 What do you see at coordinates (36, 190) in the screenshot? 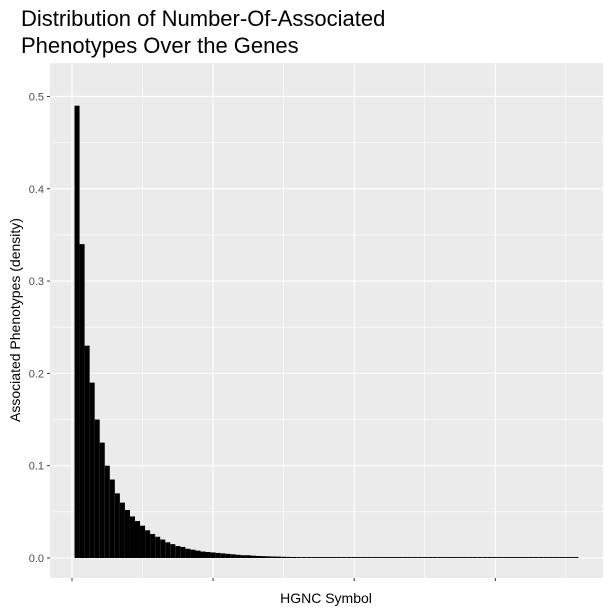
I see `y-tick-label: 0.4` at bounding box center [36, 190].